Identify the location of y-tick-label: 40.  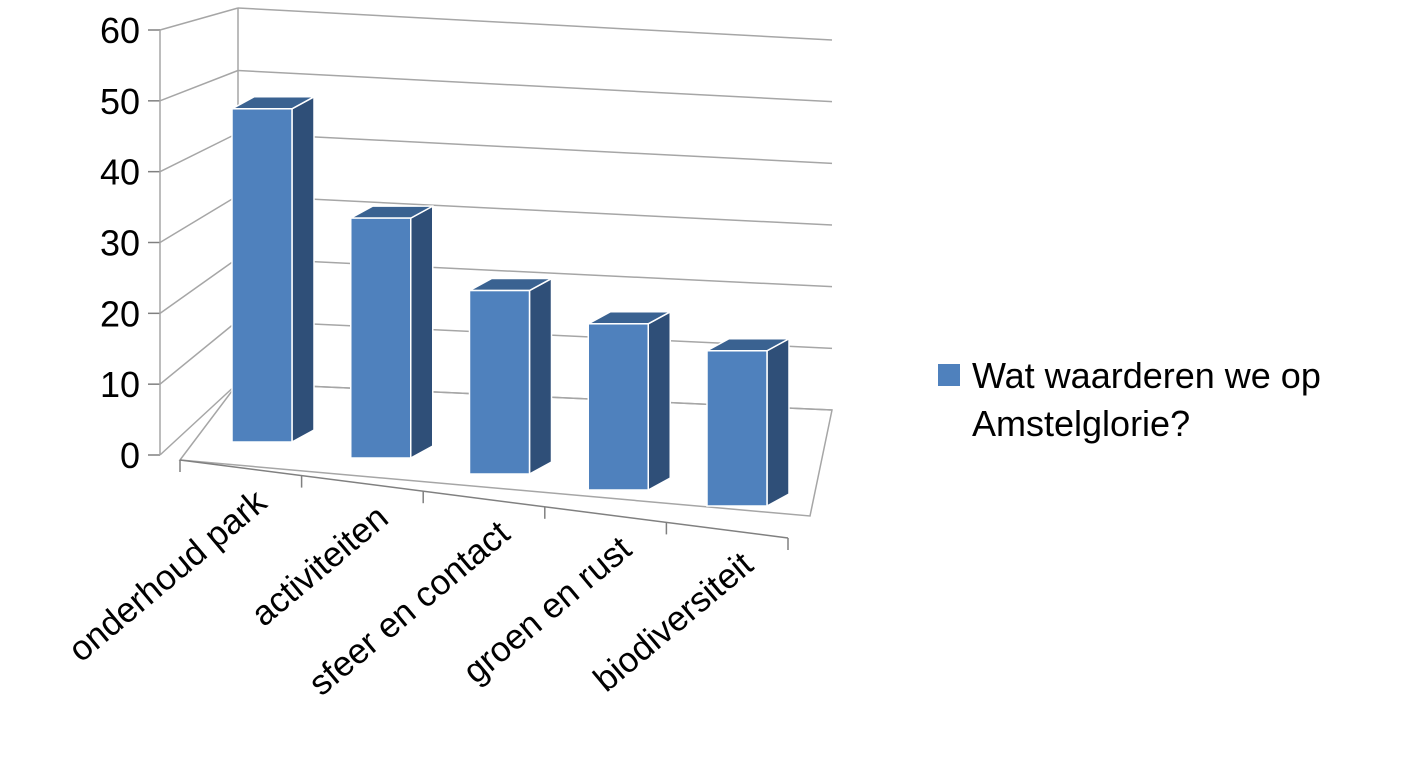
(120, 172).